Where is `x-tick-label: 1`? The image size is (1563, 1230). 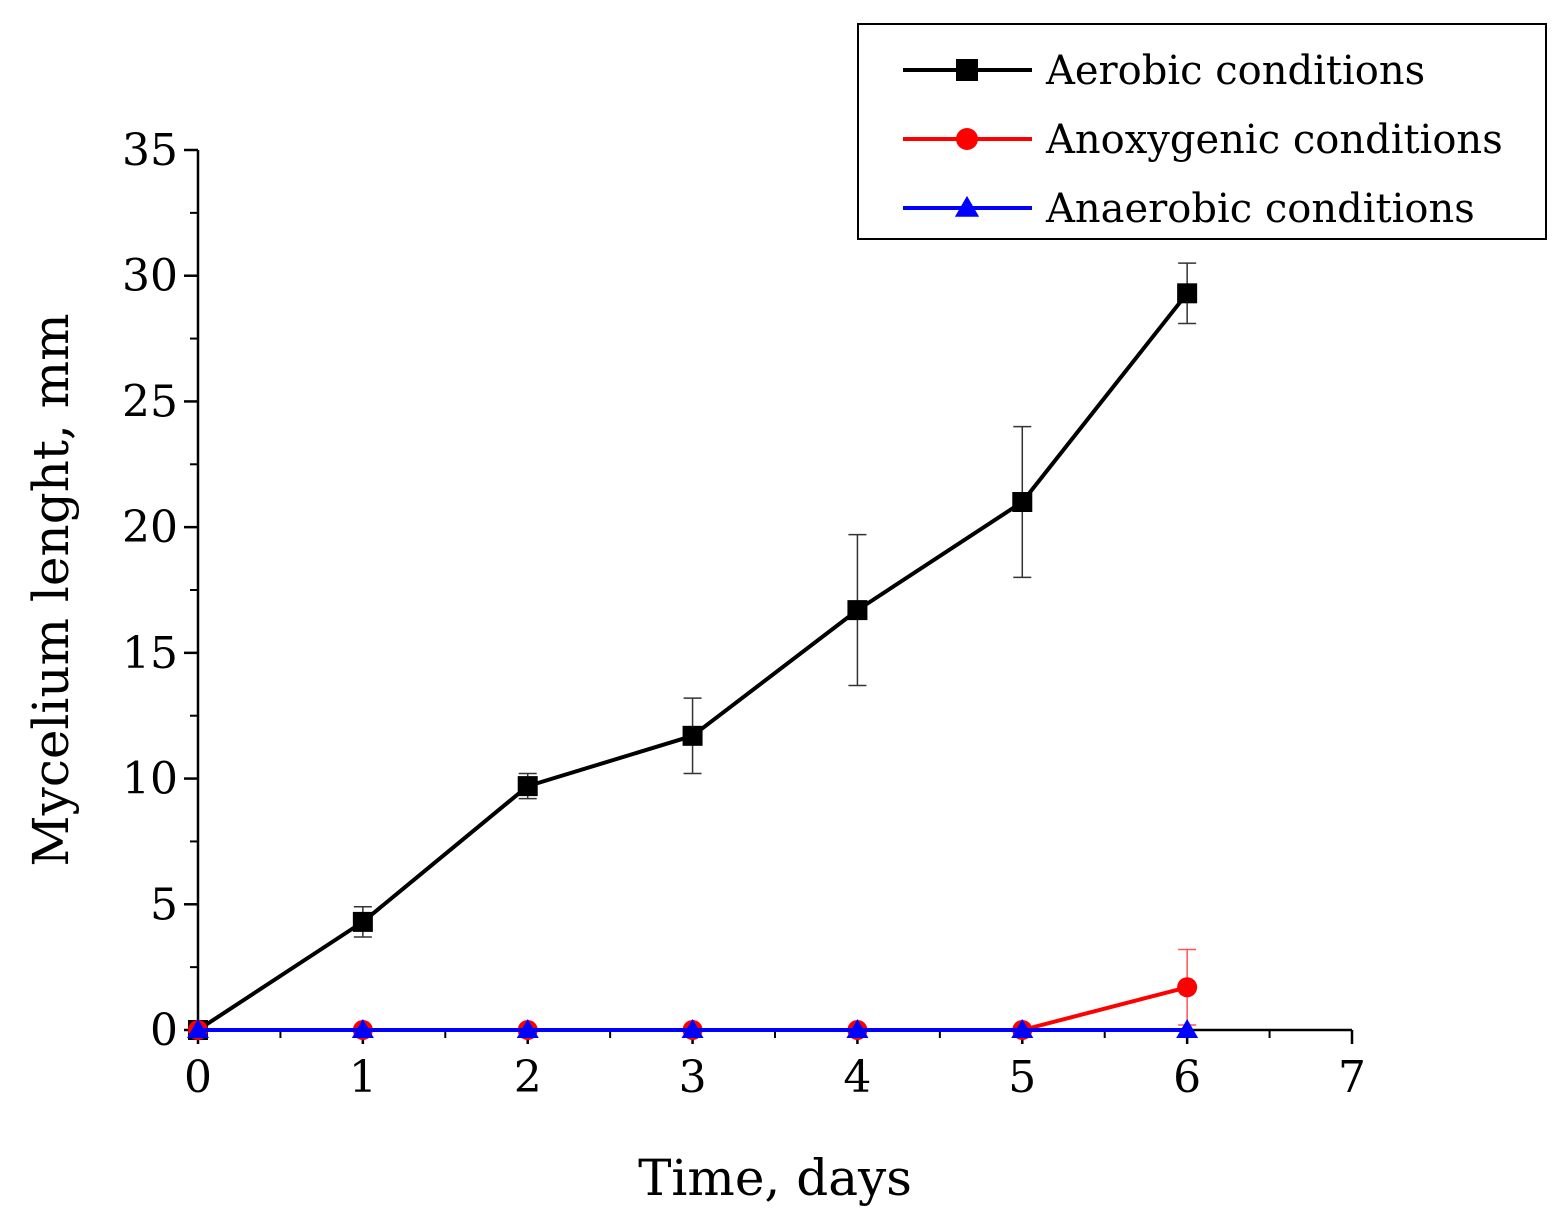
x-tick-label: 1 is located at coordinates (363, 1077).